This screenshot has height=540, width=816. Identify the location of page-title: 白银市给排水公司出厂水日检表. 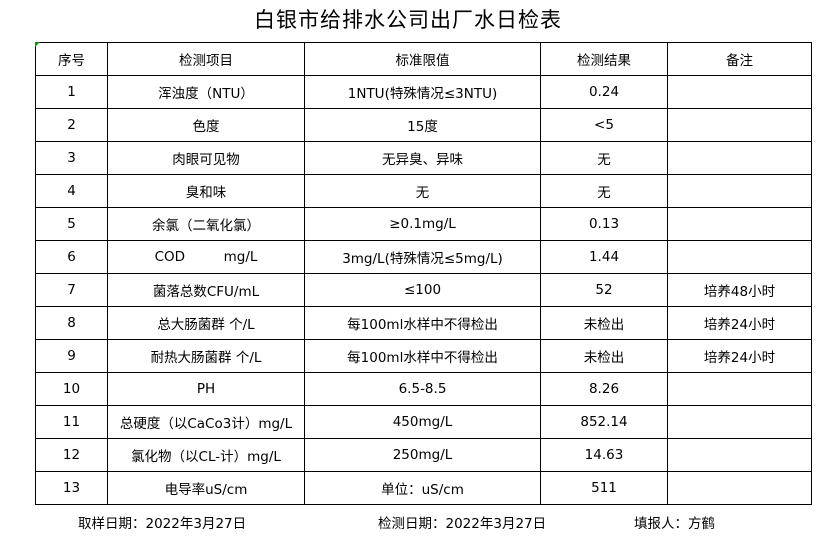
(408, 20).